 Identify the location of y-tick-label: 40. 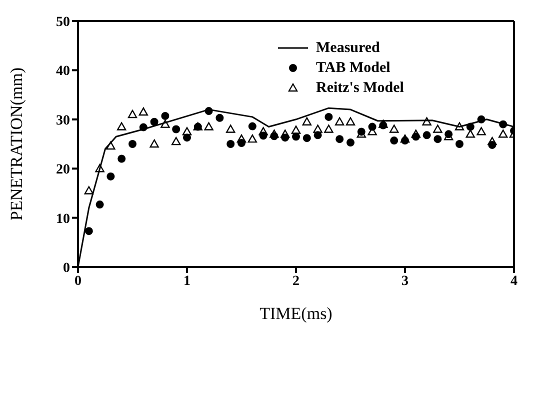
(63, 72).